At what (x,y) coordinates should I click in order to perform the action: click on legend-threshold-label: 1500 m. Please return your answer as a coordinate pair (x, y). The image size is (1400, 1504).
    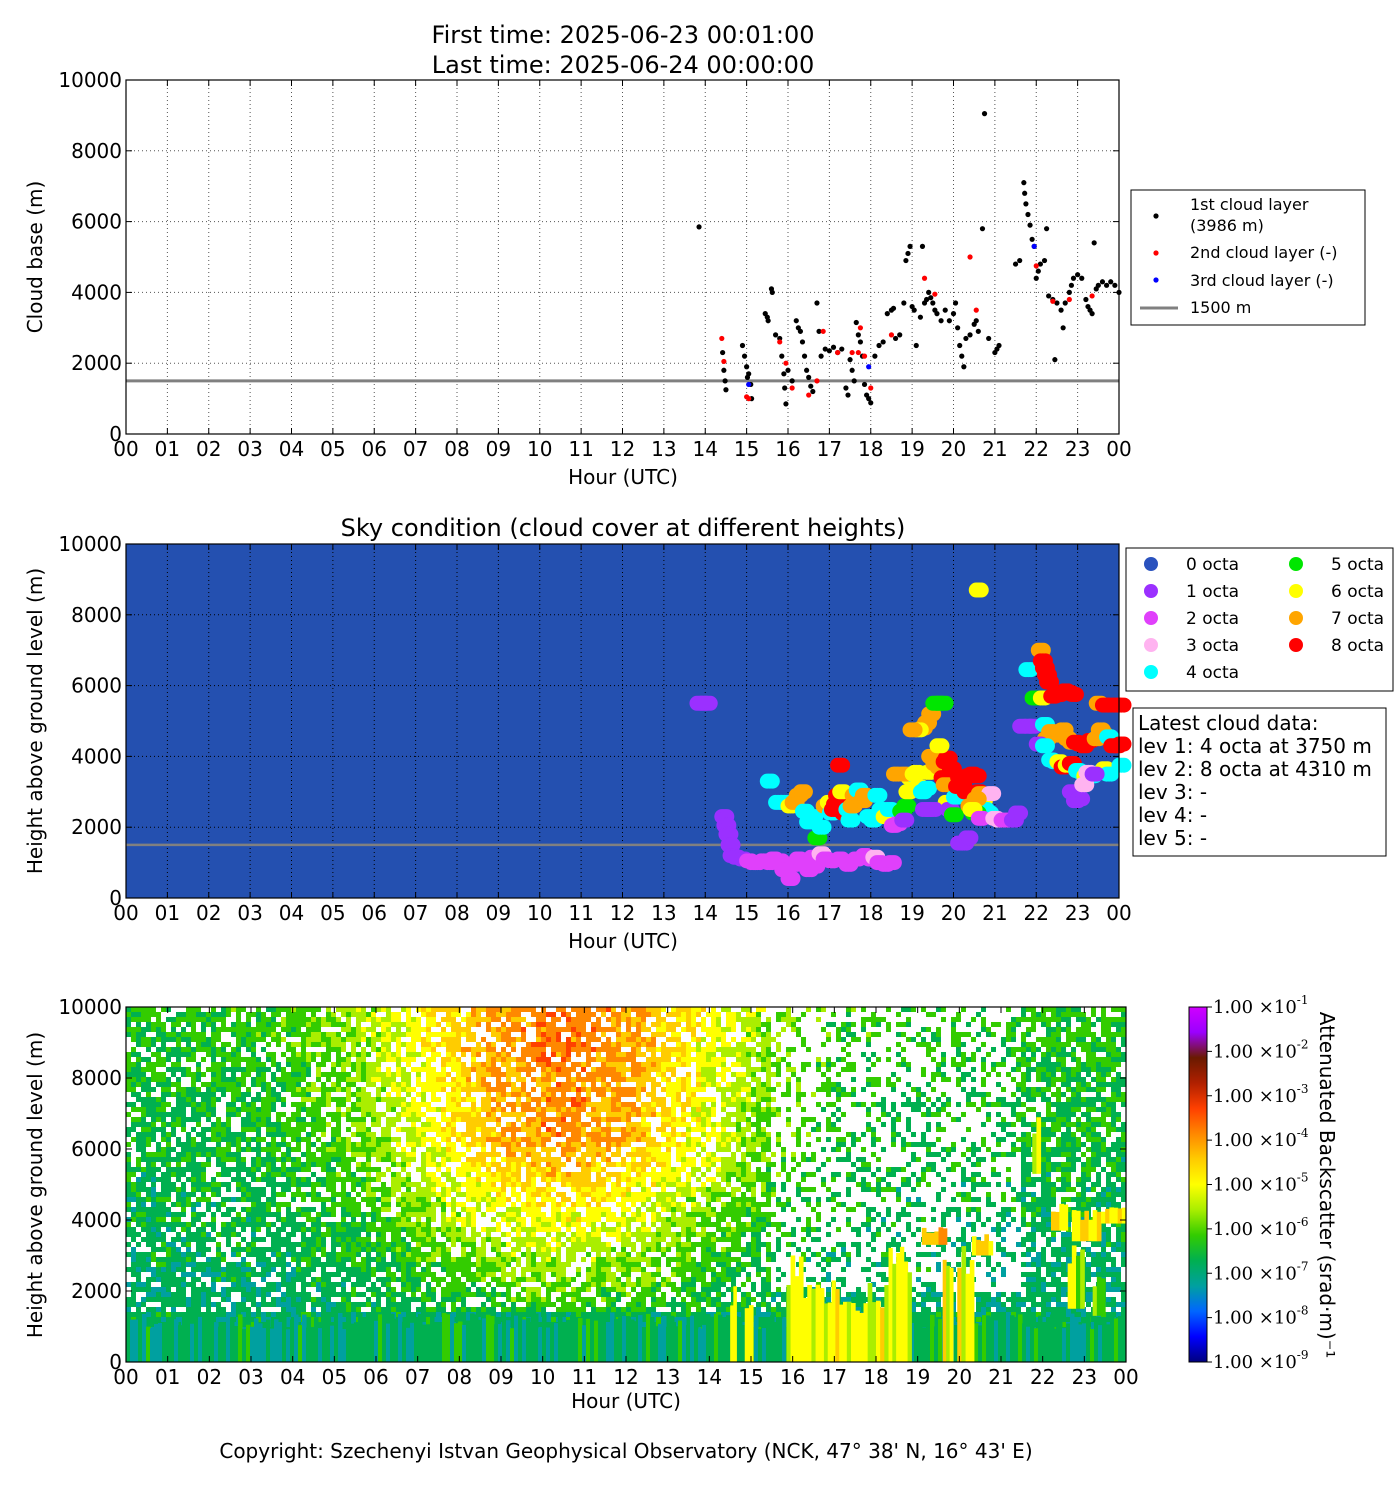
    Looking at the image, I should click on (1220, 307).